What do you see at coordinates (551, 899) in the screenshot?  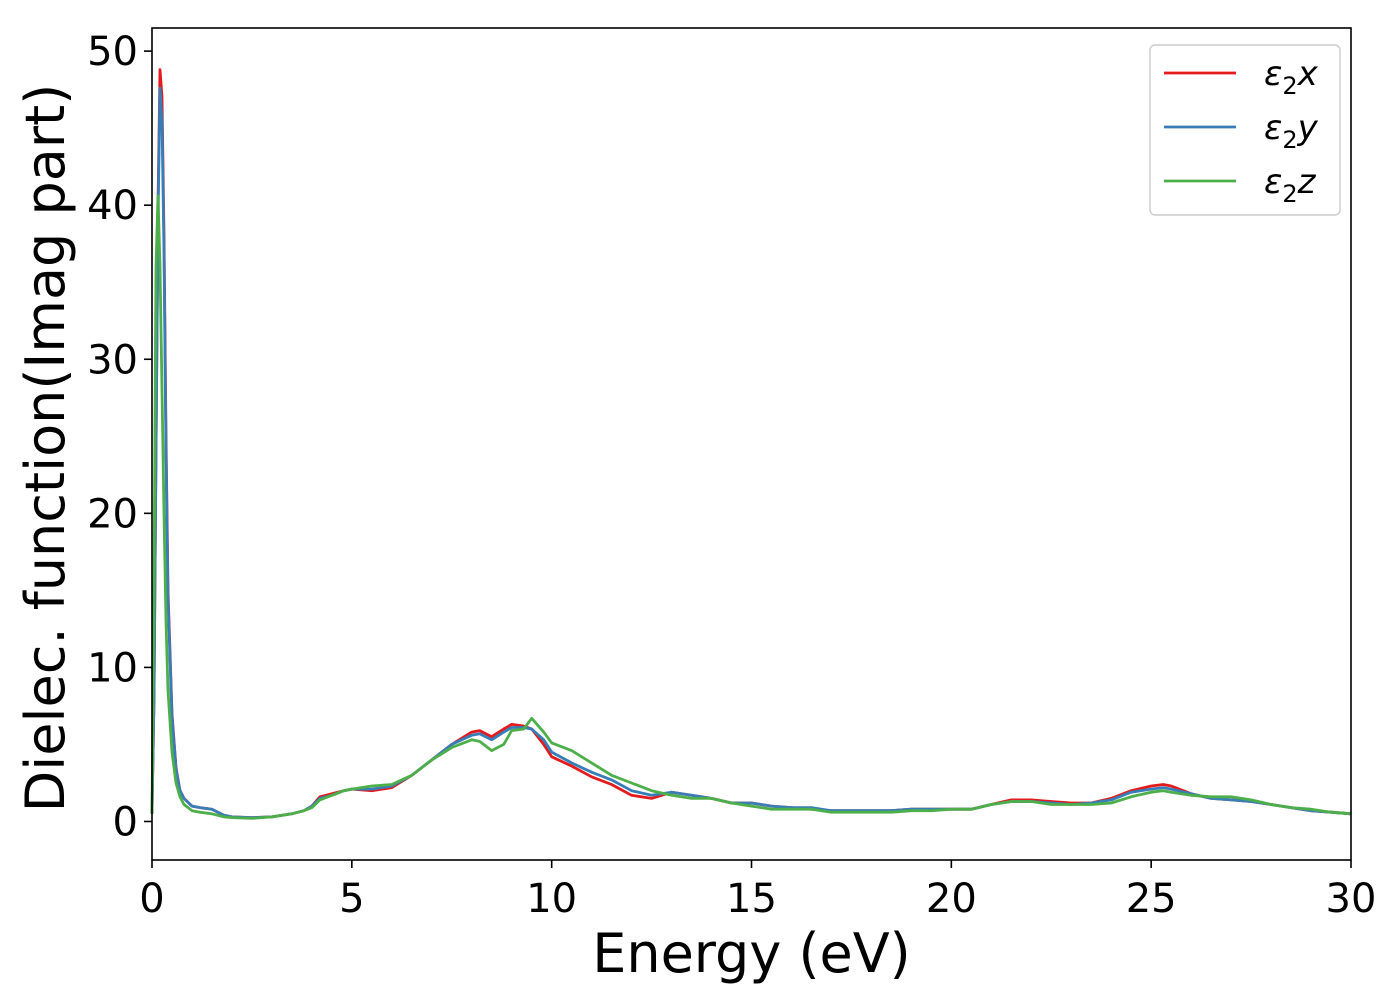 I see `x-tick-label: 10` at bounding box center [551, 899].